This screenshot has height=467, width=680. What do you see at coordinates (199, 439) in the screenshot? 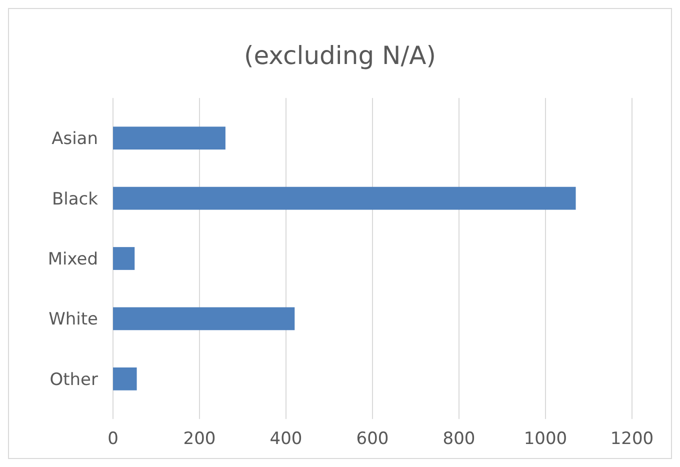
I see `x-tick-label: 200` at bounding box center [199, 439].